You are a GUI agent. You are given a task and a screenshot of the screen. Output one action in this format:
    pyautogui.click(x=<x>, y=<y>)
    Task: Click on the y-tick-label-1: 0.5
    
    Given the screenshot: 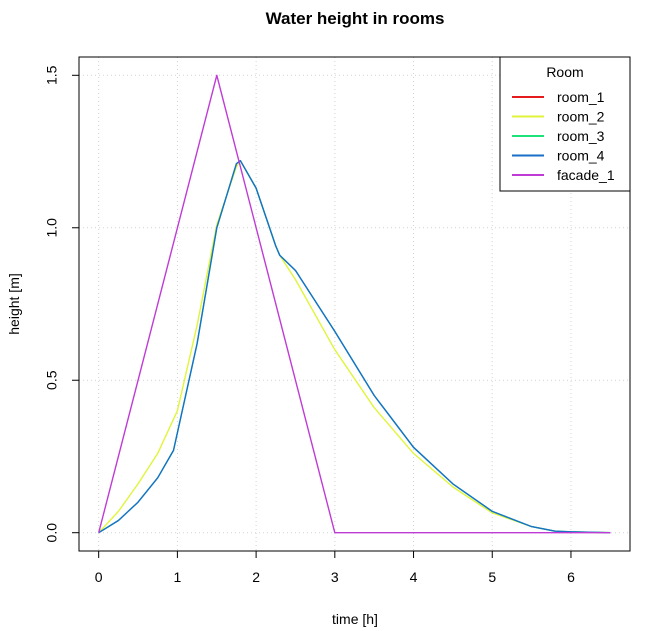 What is the action you would take?
    pyautogui.click(x=52, y=380)
    